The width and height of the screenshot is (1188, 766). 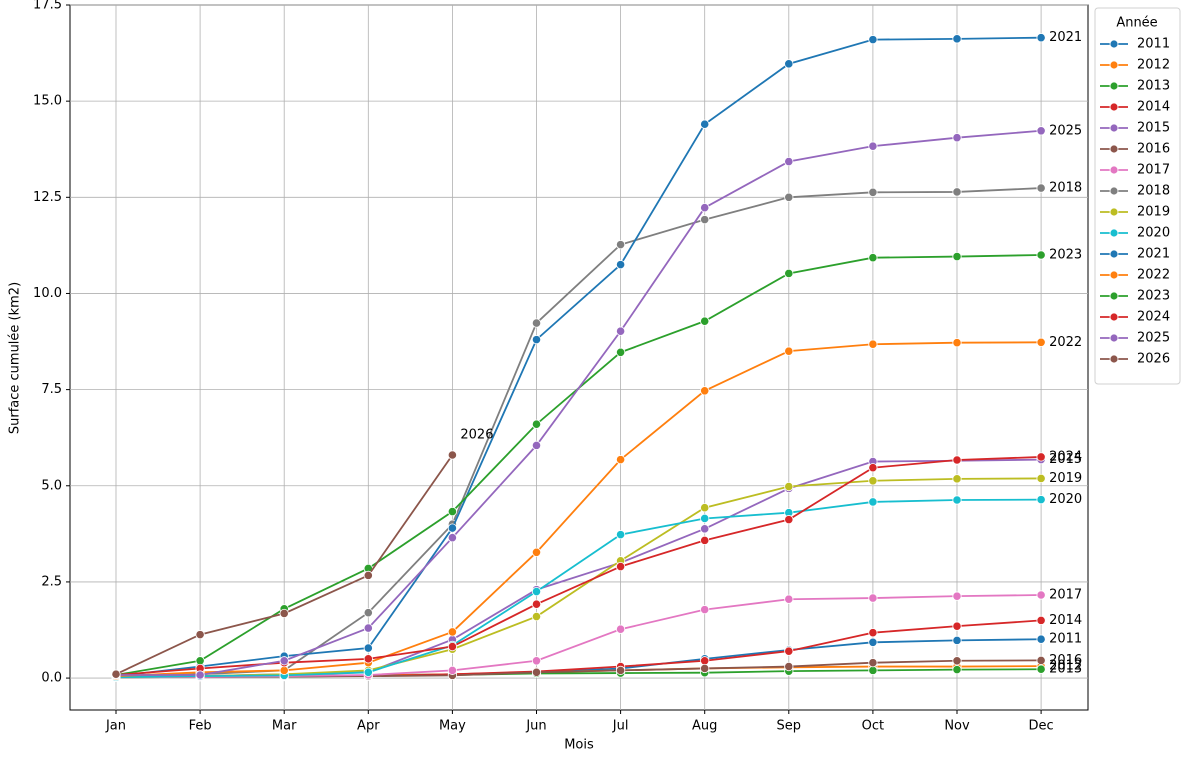 I want to click on end-label: 2026, so click(x=476, y=435).